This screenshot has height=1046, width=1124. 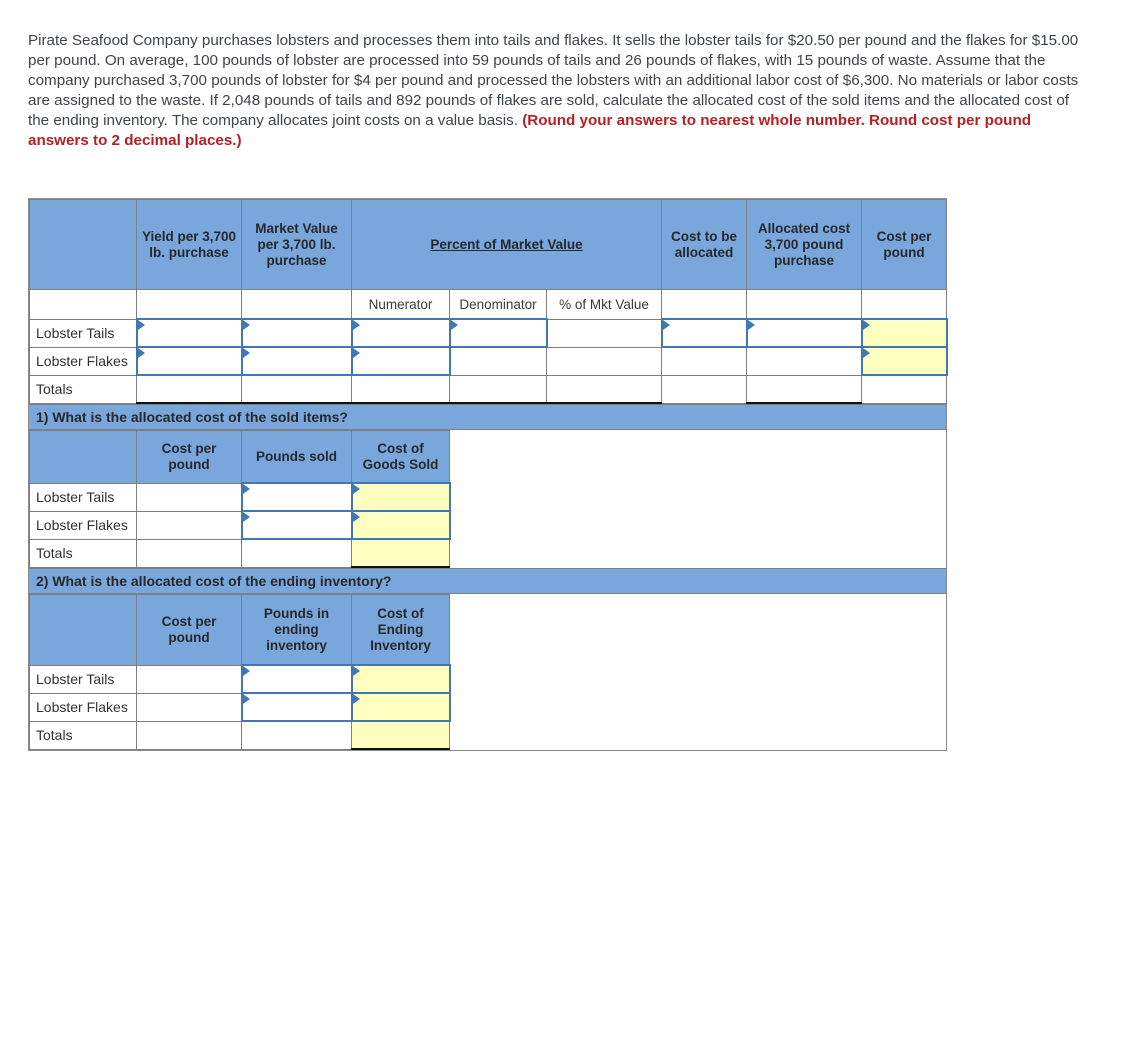 I want to click on q2-tails-cost-ending-input, so click(x=400, y=679).